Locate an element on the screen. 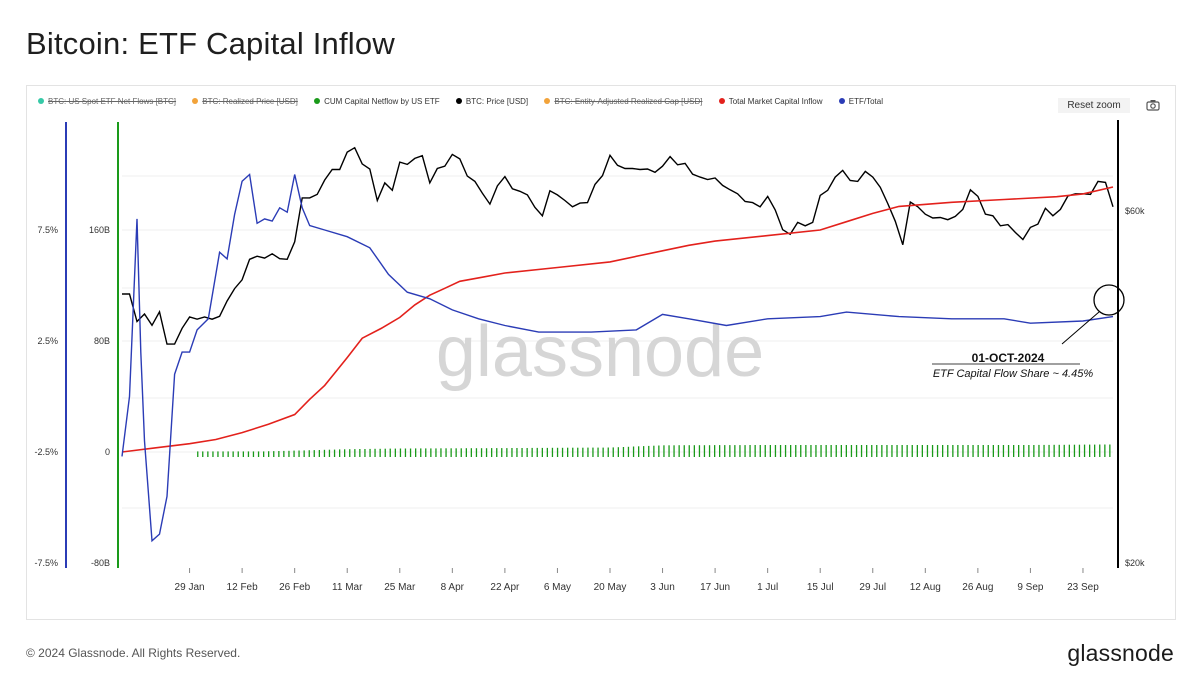 This screenshot has height=691, width=1200. legend-label: BTC: Price [USD] is located at coordinates (497, 101).